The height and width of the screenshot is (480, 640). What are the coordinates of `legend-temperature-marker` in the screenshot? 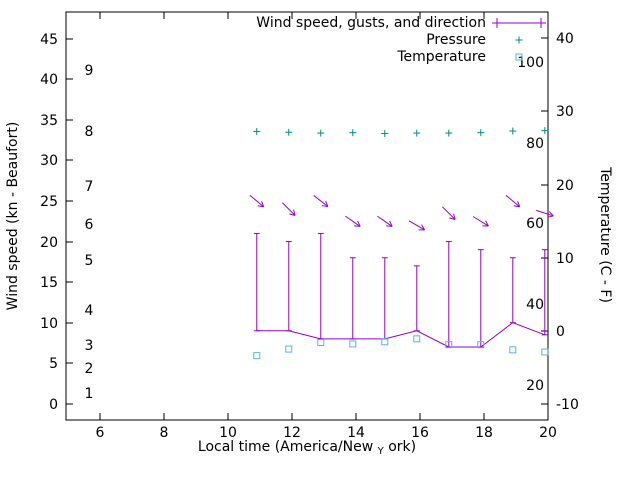 It's located at (519, 57).